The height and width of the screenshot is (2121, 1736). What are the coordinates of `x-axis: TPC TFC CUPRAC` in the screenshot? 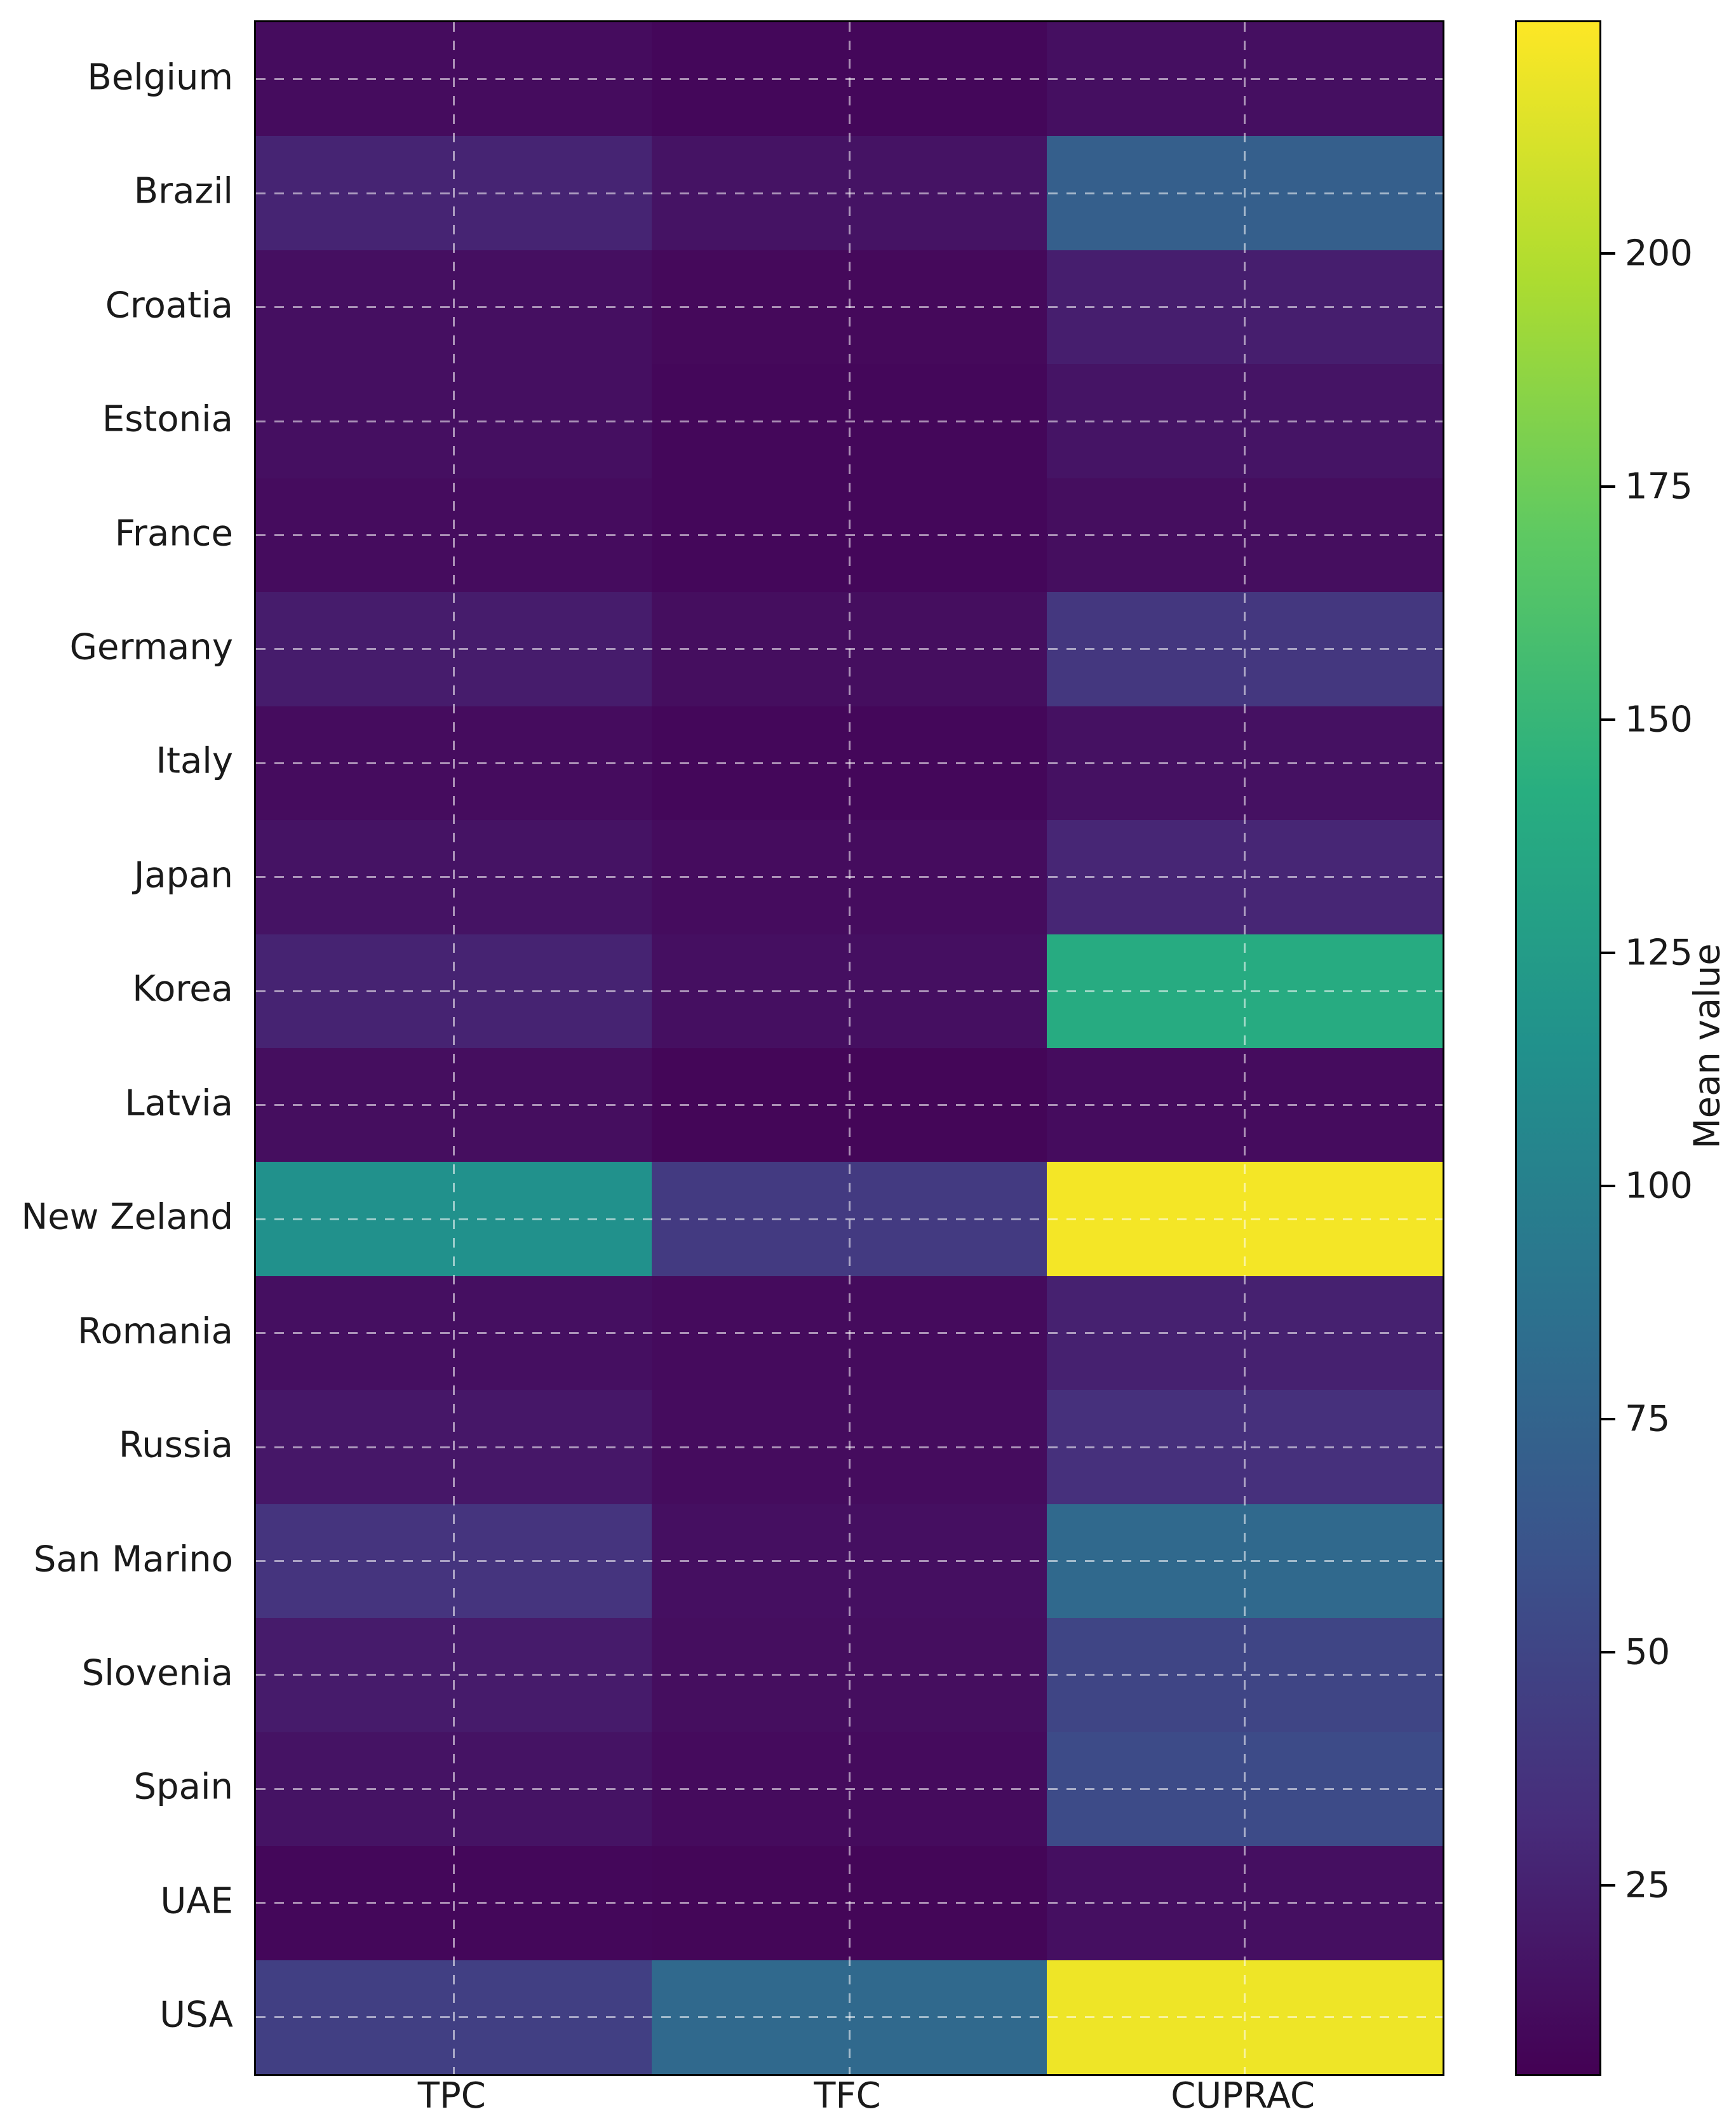 It's located at (847, 2098).